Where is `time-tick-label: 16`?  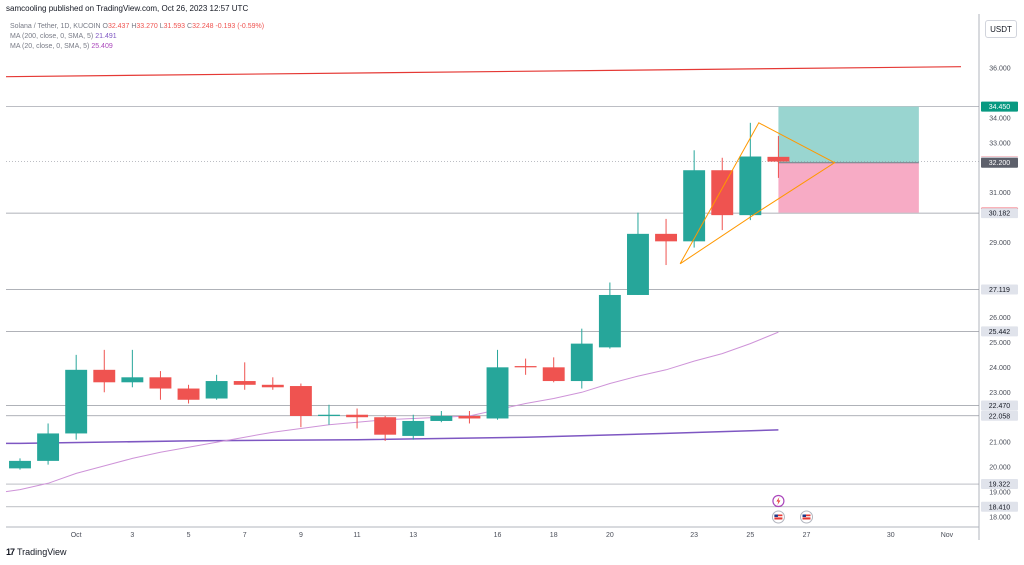 time-tick-label: 16 is located at coordinates (498, 535).